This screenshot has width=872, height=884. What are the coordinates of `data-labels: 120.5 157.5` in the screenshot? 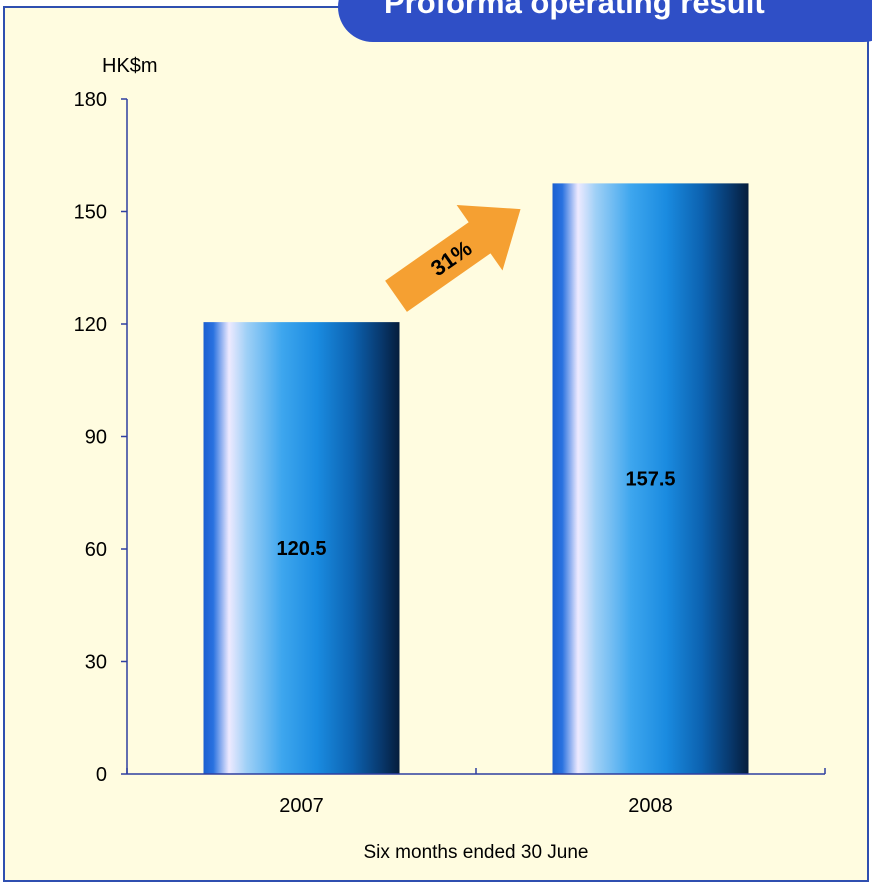 It's located at (475, 514).